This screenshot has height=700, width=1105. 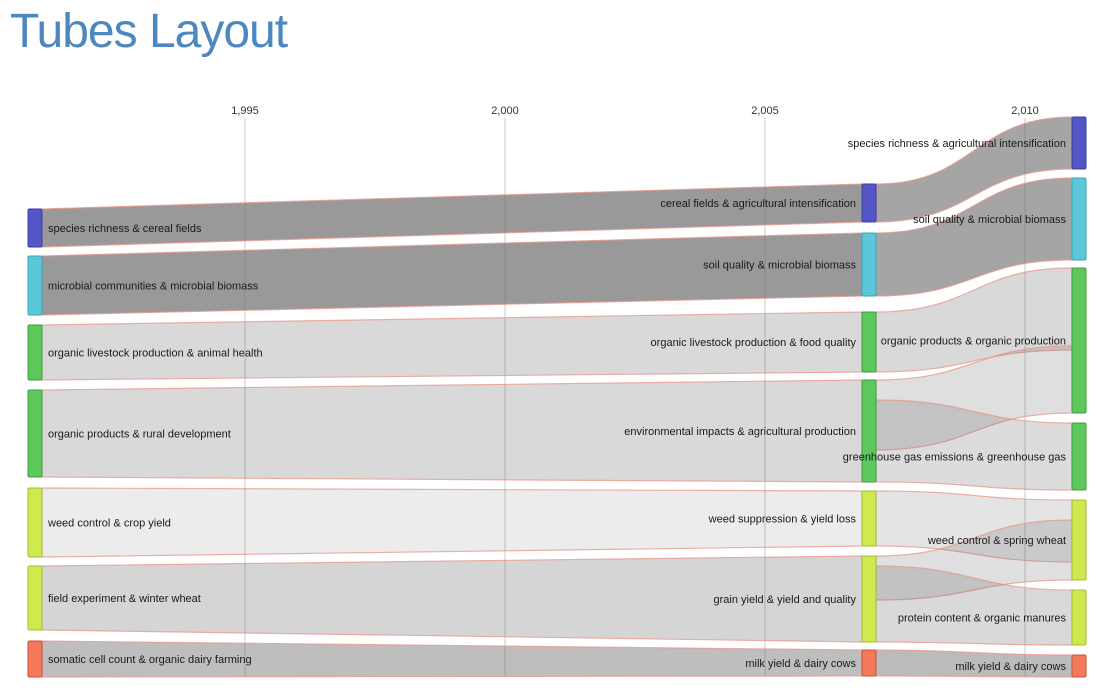 What do you see at coordinates (1010, 667) in the screenshot?
I see `node-label-R7: milk yield & dairy cows` at bounding box center [1010, 667].